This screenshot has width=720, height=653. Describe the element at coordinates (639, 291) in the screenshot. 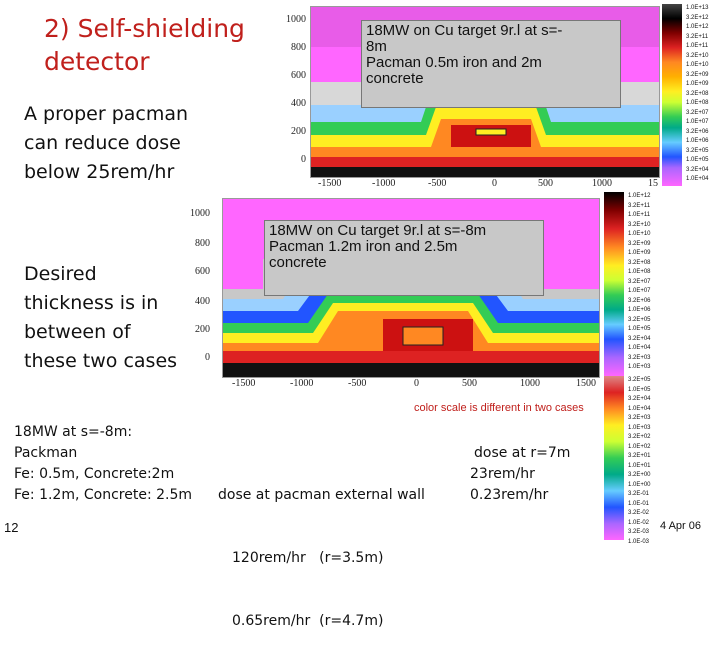

I see `color-scale-2-label: 1.0E+07` at that location.